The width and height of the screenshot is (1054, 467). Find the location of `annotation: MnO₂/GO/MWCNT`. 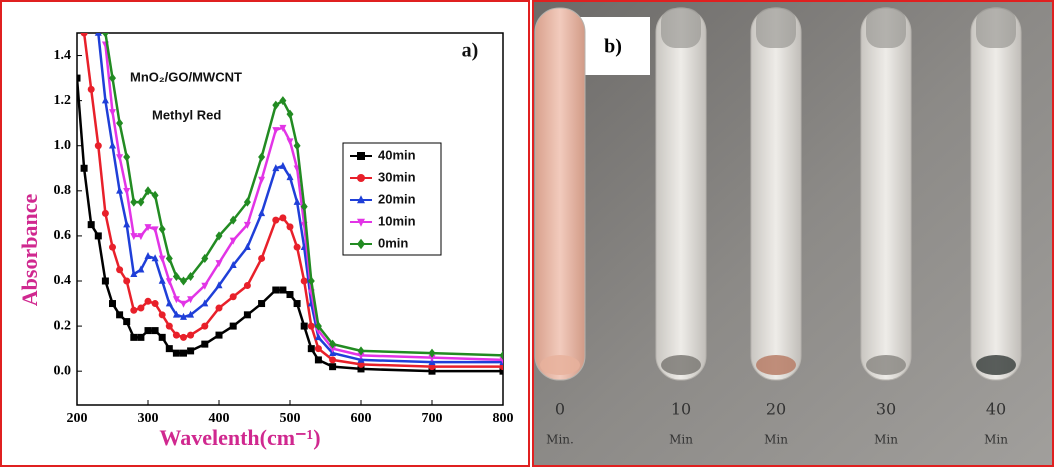

annotation: MnO₂/GO/MWCNT is located at coordinates (186, 76).